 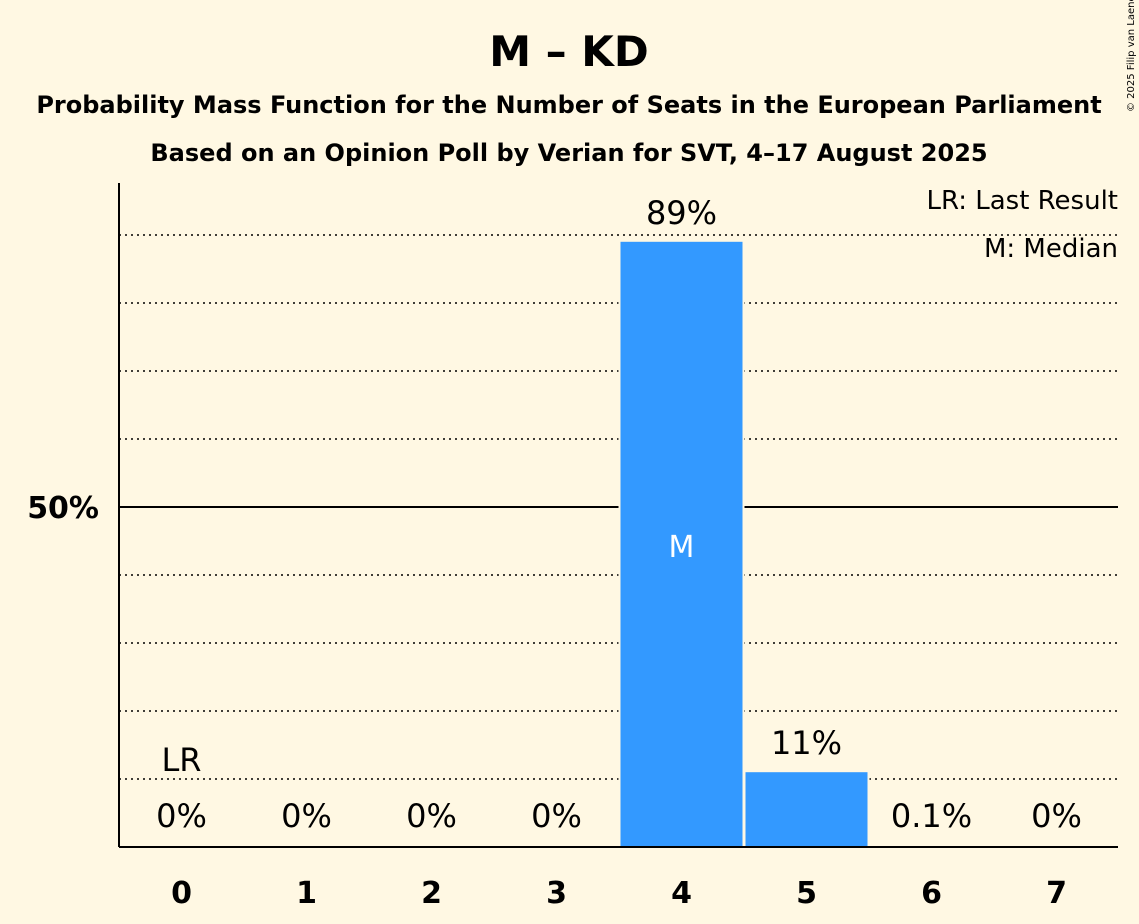 What do you see at coordinates (181, 760) in the screenshot?
I see `last-result-marker: LR` at bounding box center [181, 760].